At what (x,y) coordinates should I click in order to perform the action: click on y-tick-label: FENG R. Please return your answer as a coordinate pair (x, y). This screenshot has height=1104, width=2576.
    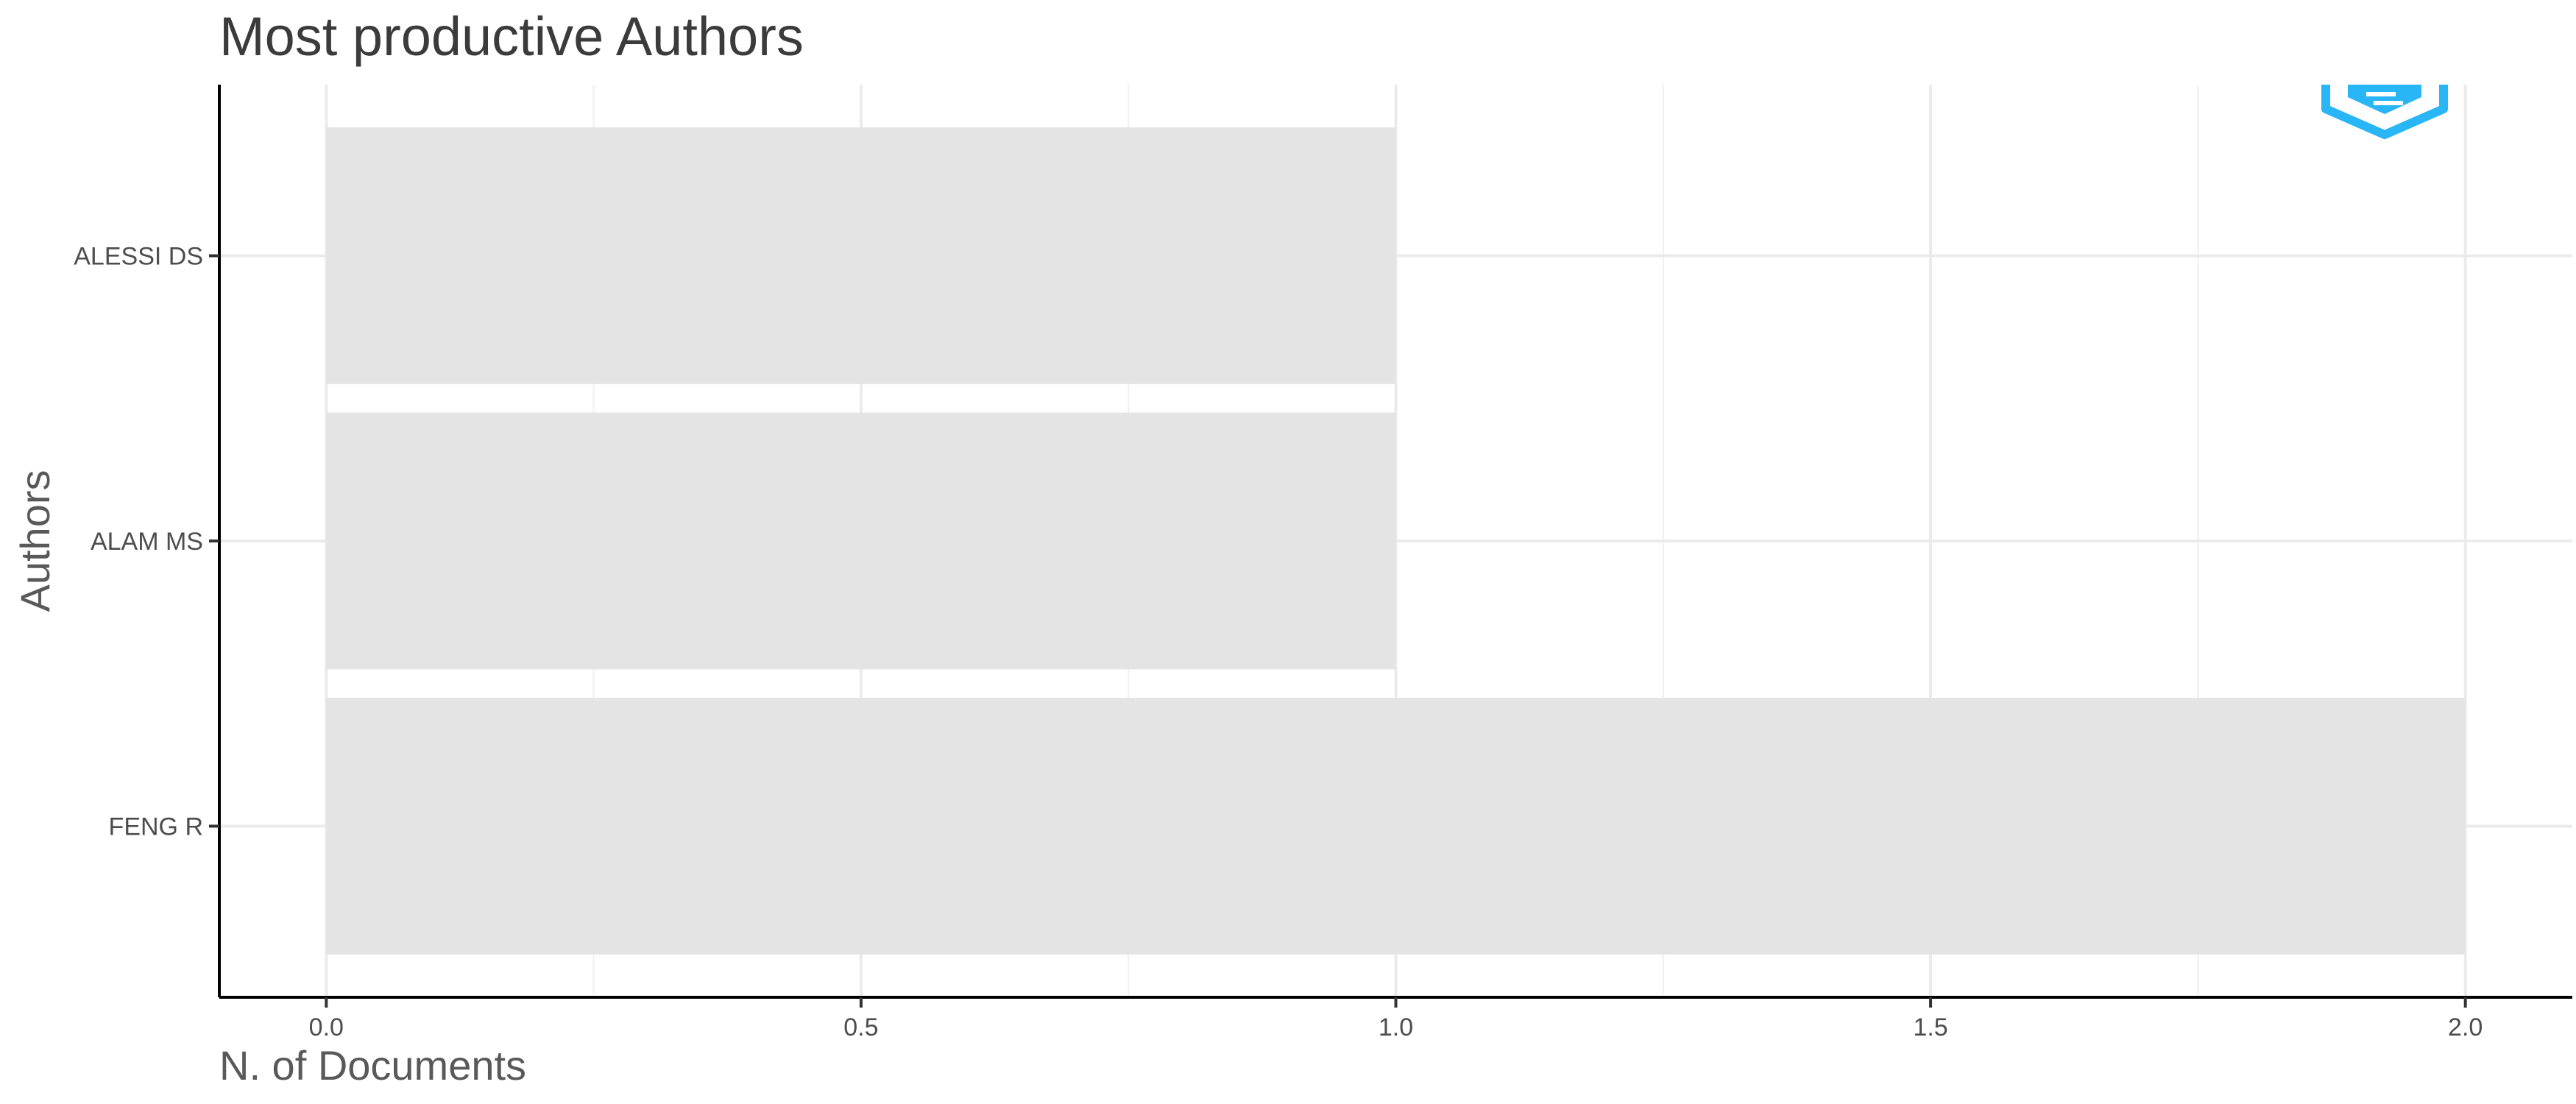
    Looking at the image, I should click on (156, 827).